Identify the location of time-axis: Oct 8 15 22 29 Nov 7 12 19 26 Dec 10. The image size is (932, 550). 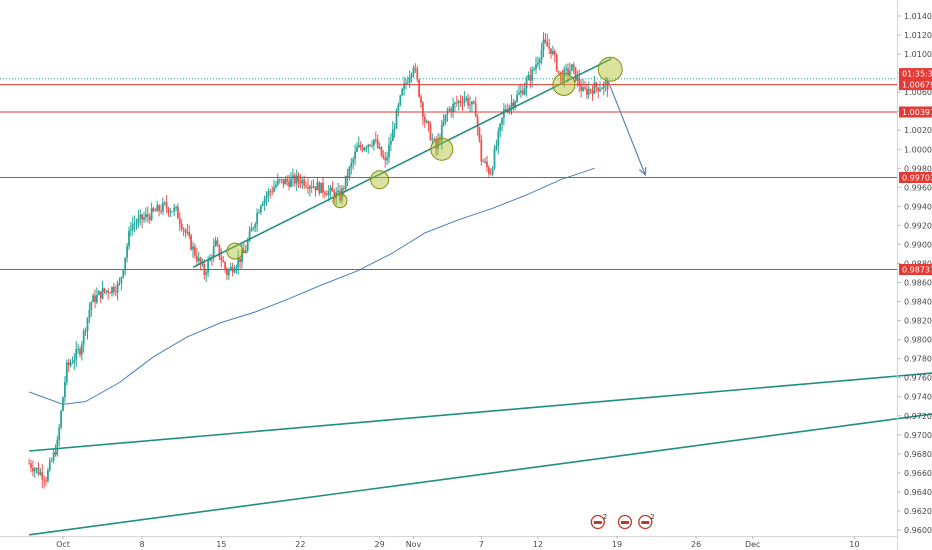
(457, 542).